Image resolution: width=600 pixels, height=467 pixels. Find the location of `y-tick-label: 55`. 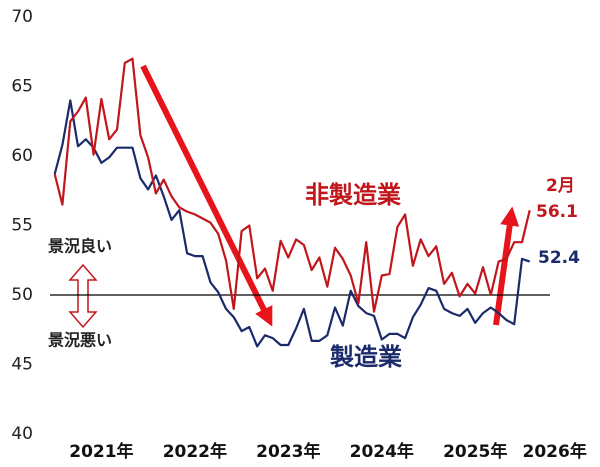

y-tick-label: 55 is located at coordinates (22, 226).